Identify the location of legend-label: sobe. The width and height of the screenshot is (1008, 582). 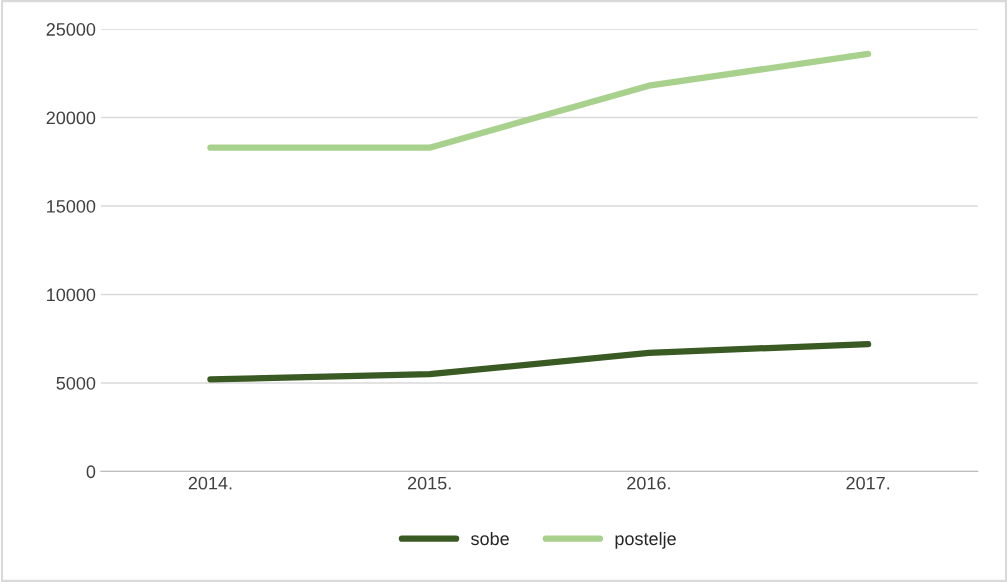
(490, 538).